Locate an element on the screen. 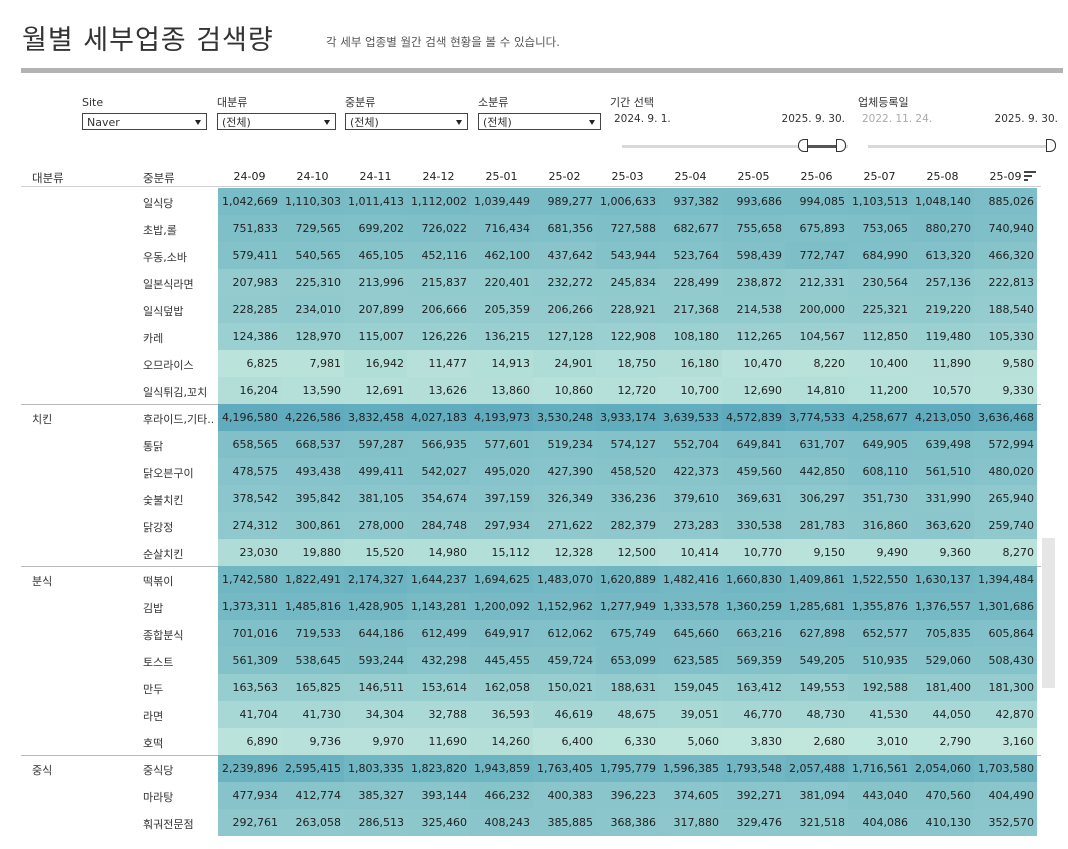  table-cell: 452,116 is located at coordinates (438, 255).